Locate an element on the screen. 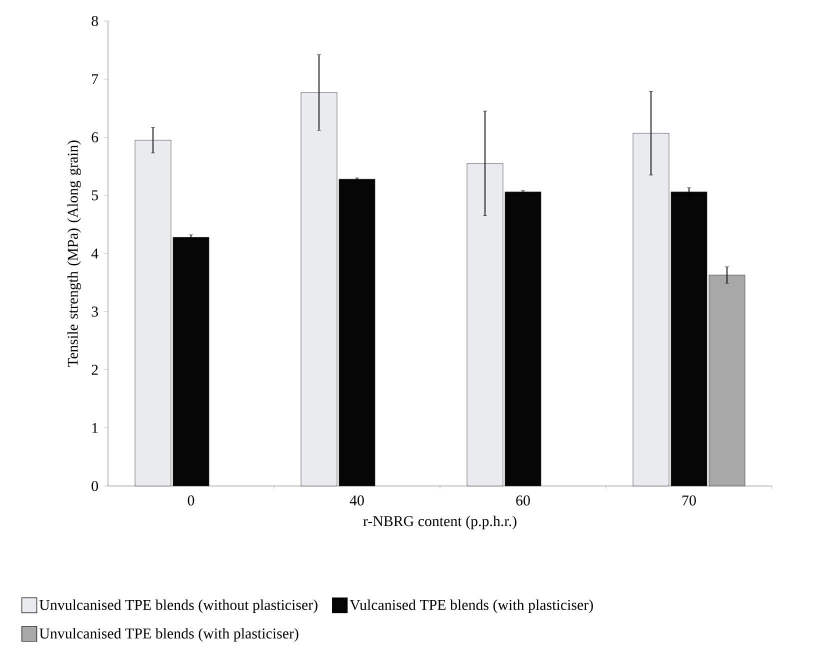 Image resolution: width=818 pixels, height=658 pixels. legend-label: Vulcanised TPE blends (with plasticiser) is located at coordinates (471, 606).